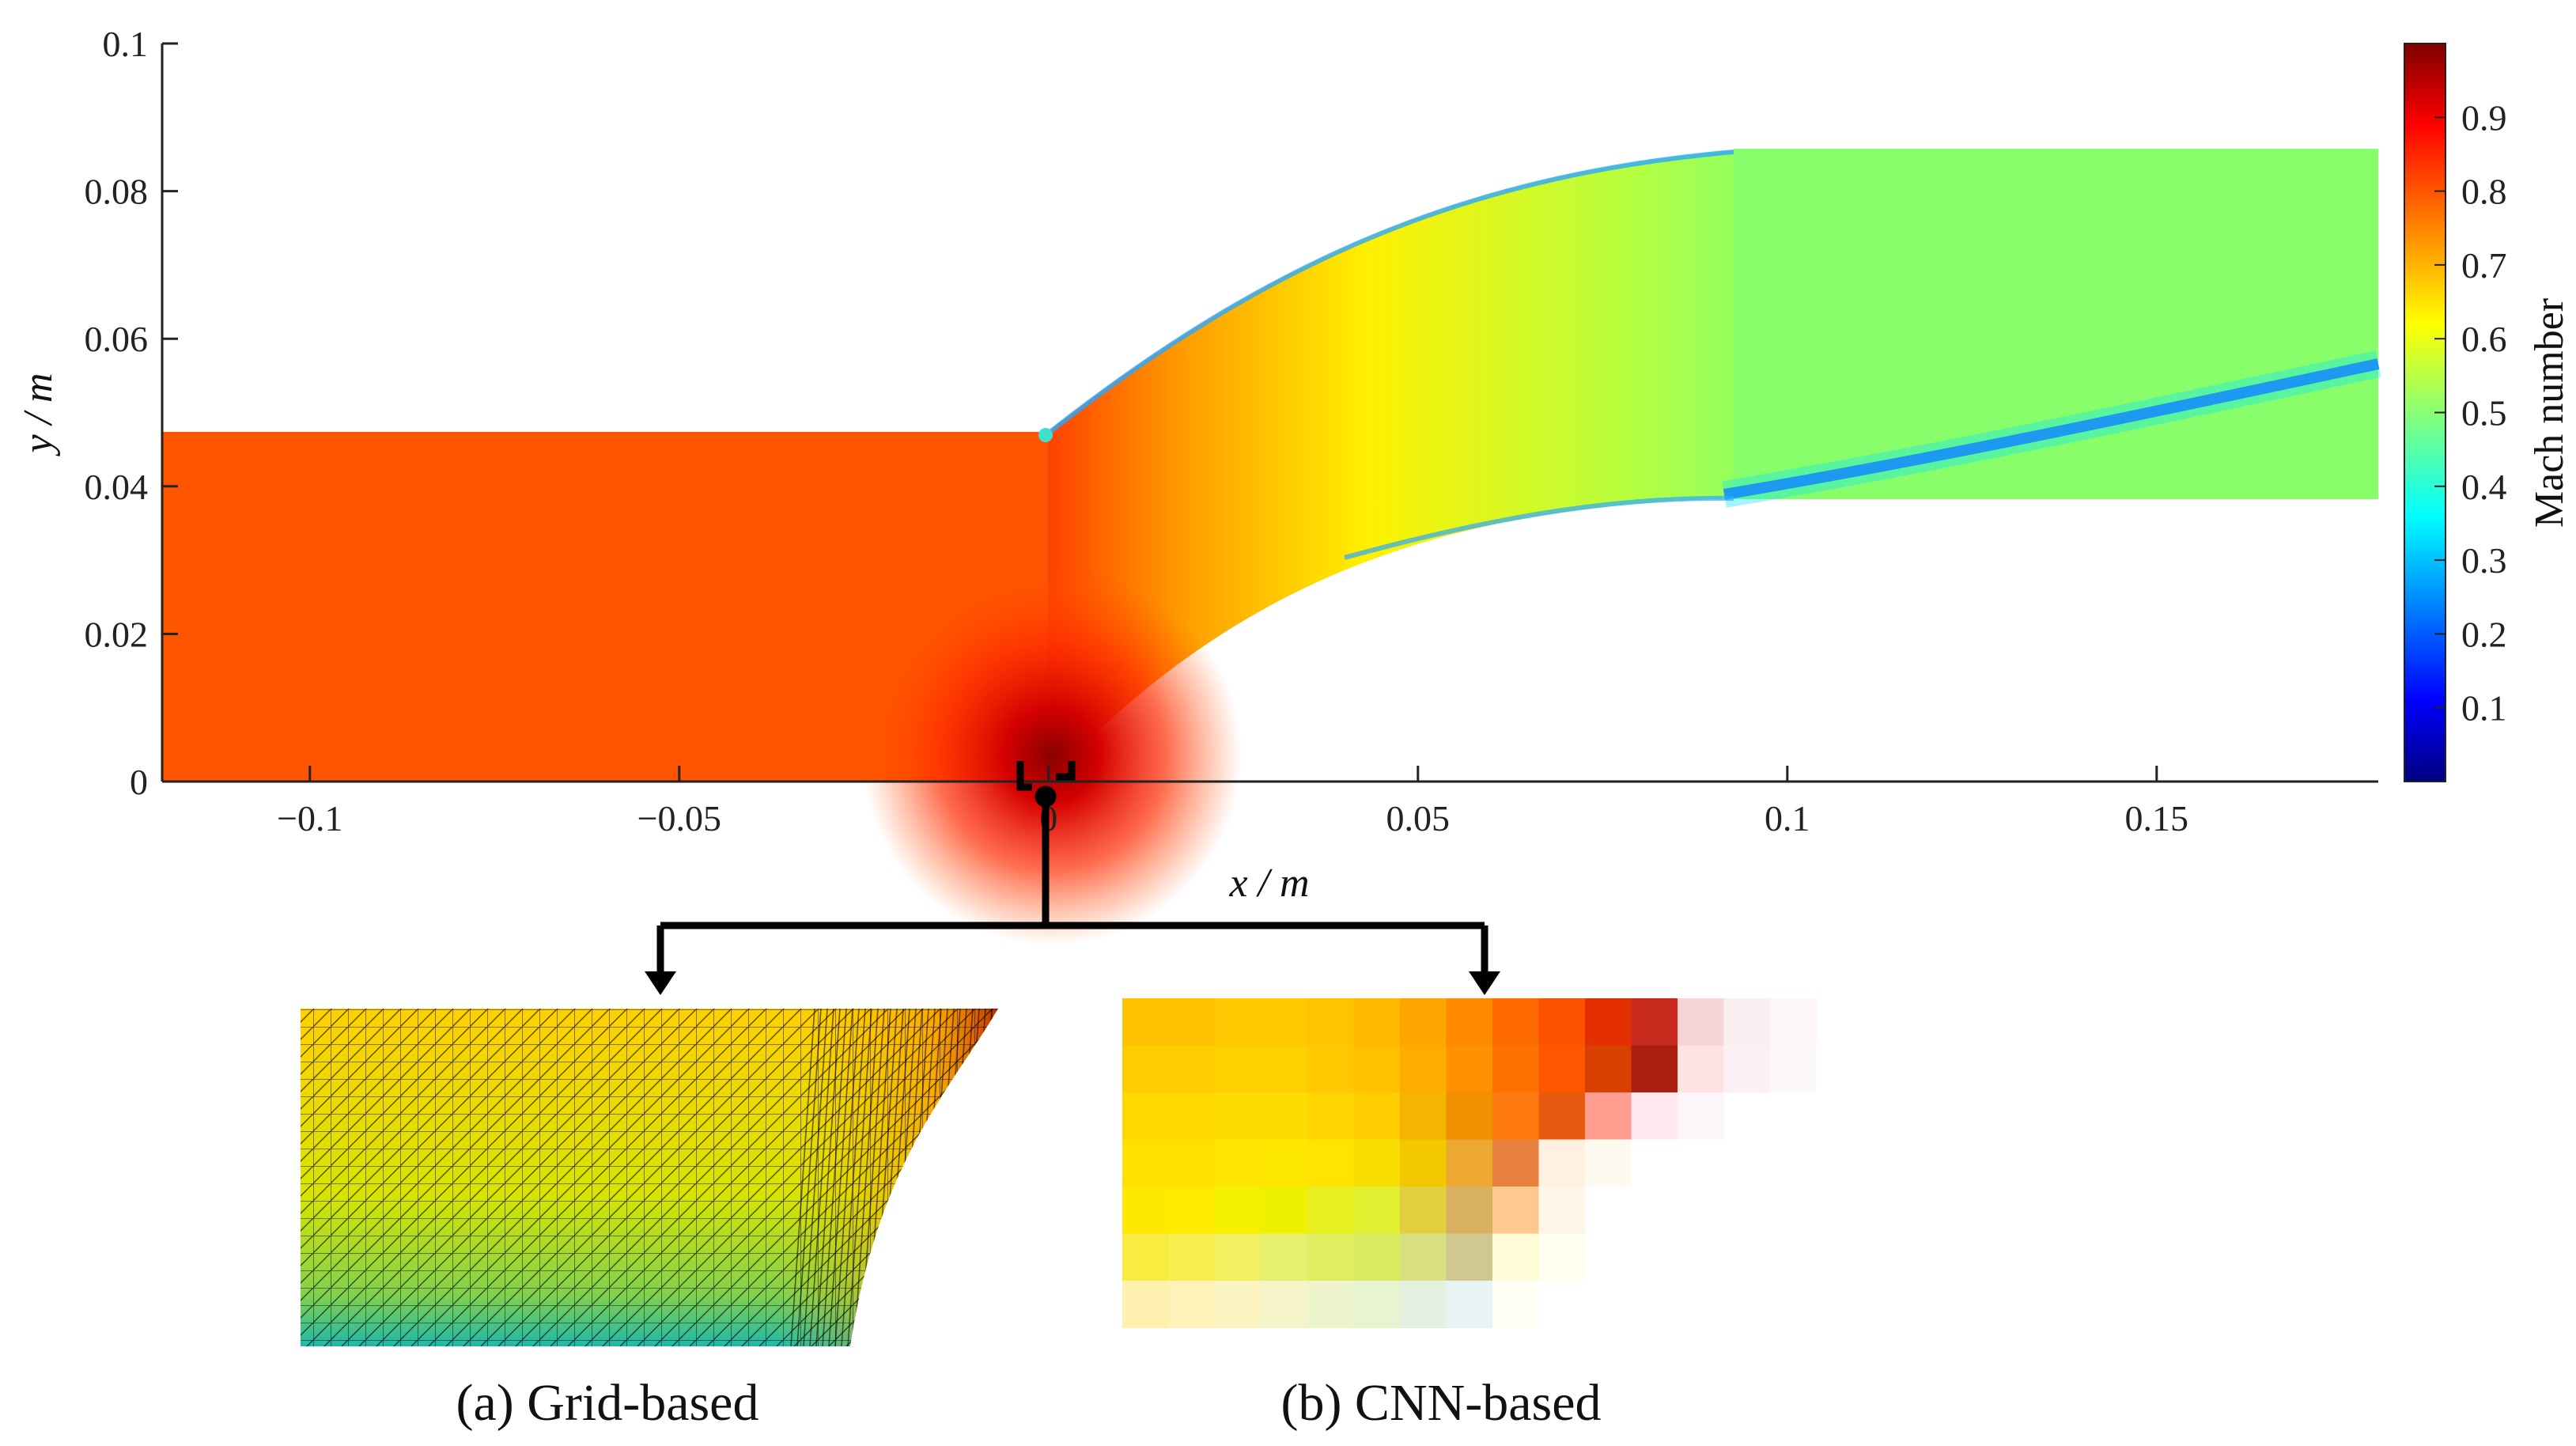 This screenshot has height=1446, width=2576. I want to click on colorbar-tick-label: 0.9, so click(2484, 117).